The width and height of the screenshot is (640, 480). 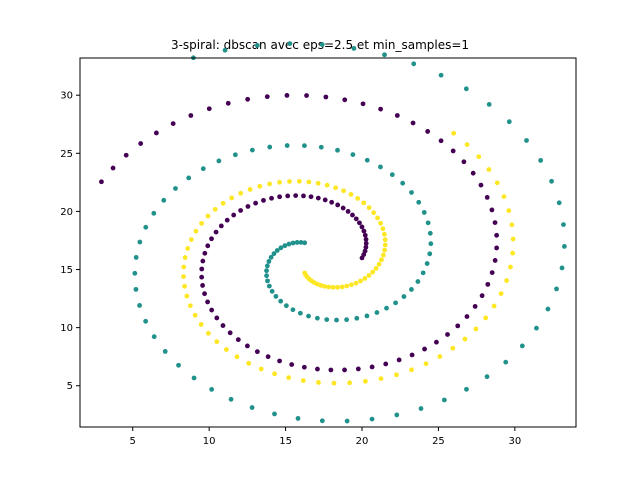 I want to click on x-tick-label: 10, so click(x=209, y=441).